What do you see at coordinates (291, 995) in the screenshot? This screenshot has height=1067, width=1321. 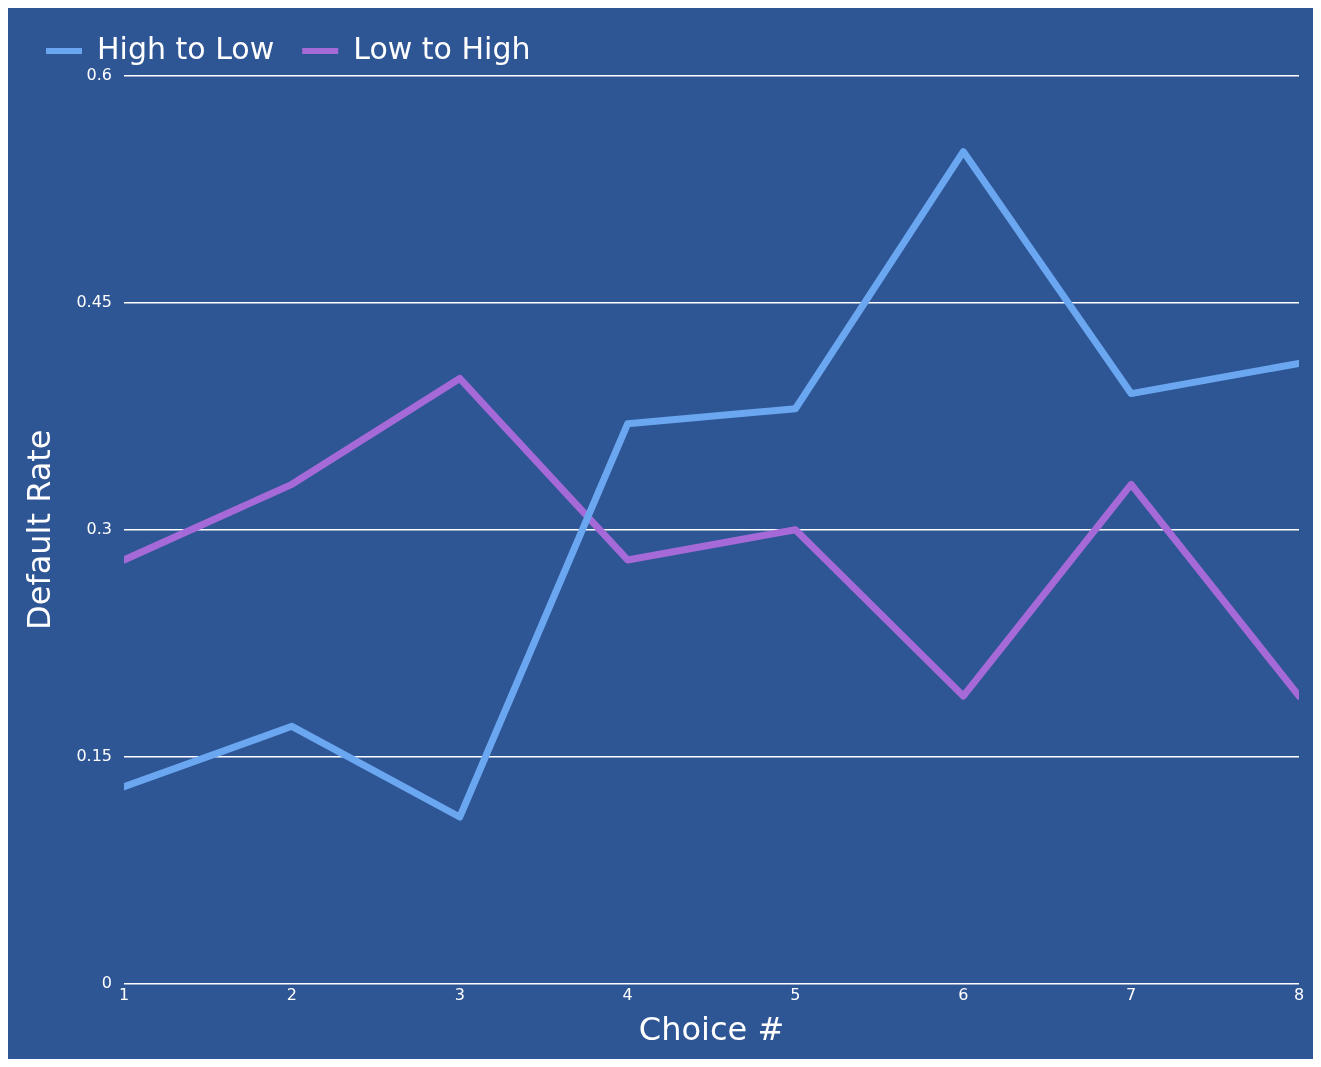 I see `x-tick-label: 2` at bounding box center [291, 995].